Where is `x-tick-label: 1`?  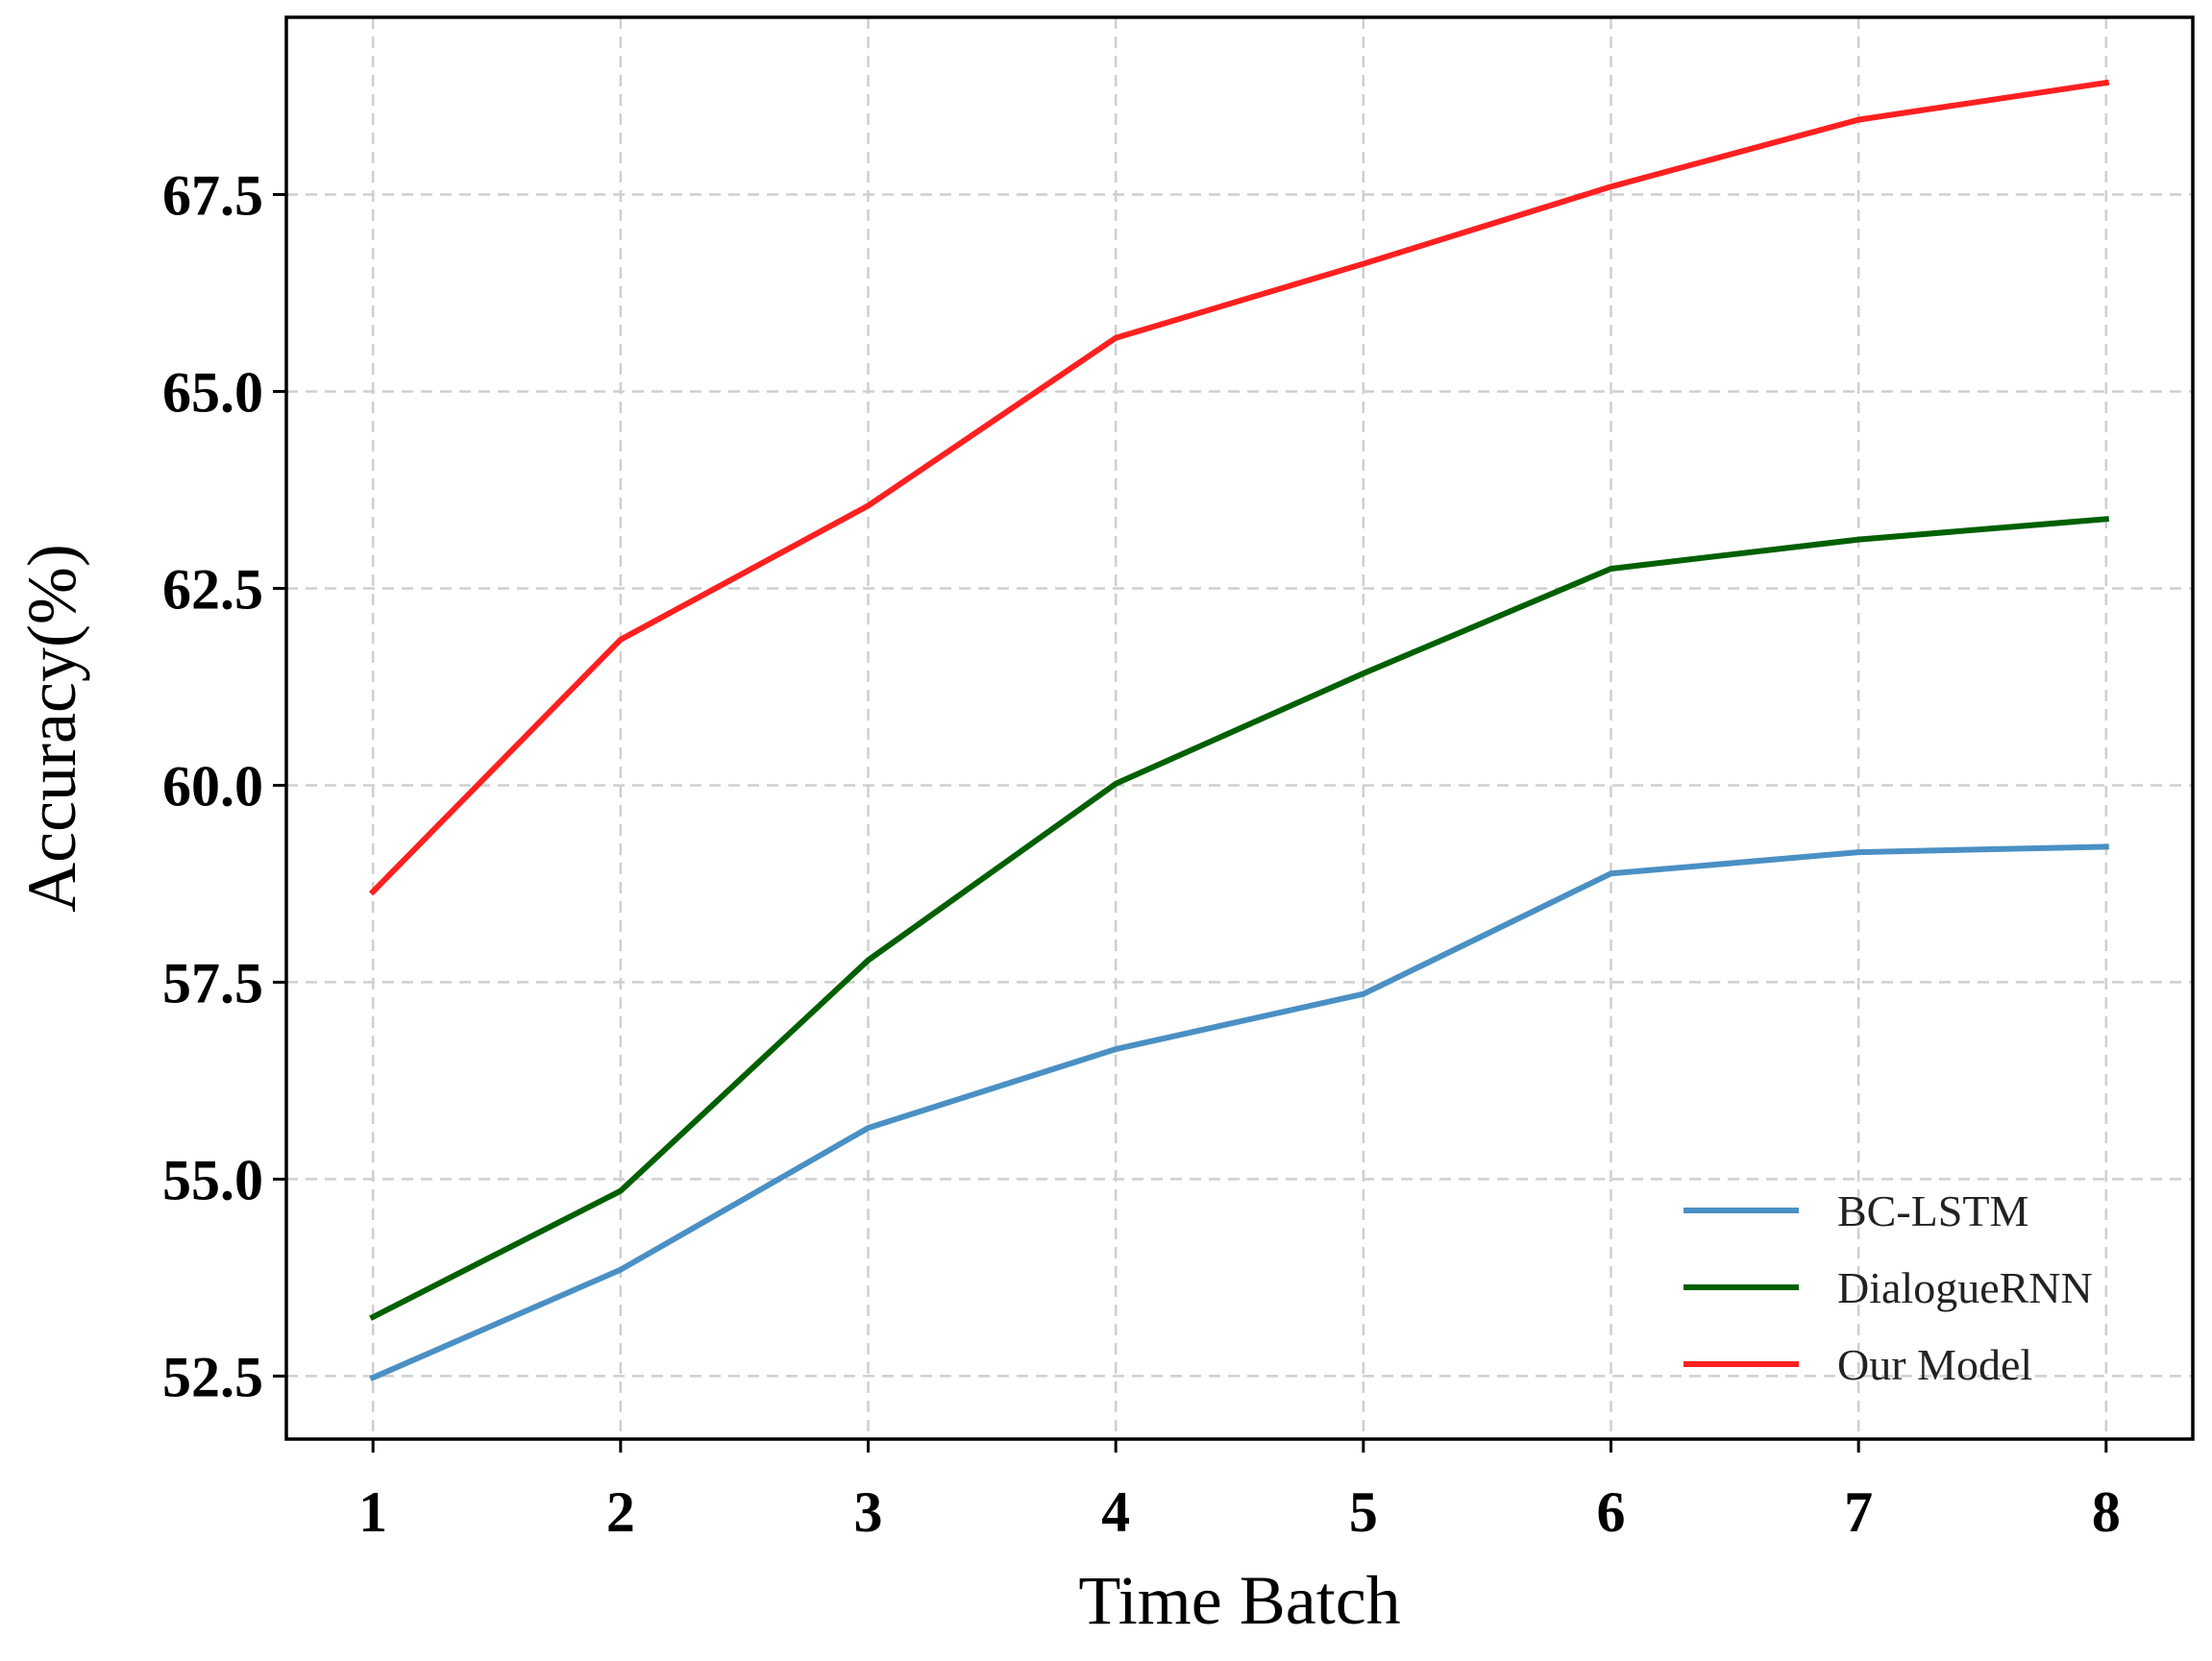
x-tick-label: 1 is located at coordinates (372, 1512).